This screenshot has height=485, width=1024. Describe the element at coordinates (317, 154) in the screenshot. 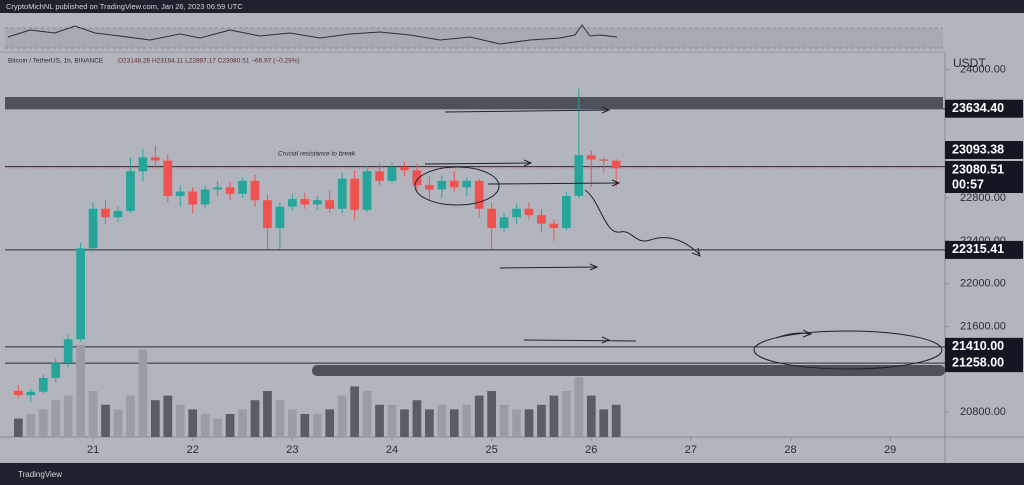

I see `annotation: Crucial resistance to break.` at that location.